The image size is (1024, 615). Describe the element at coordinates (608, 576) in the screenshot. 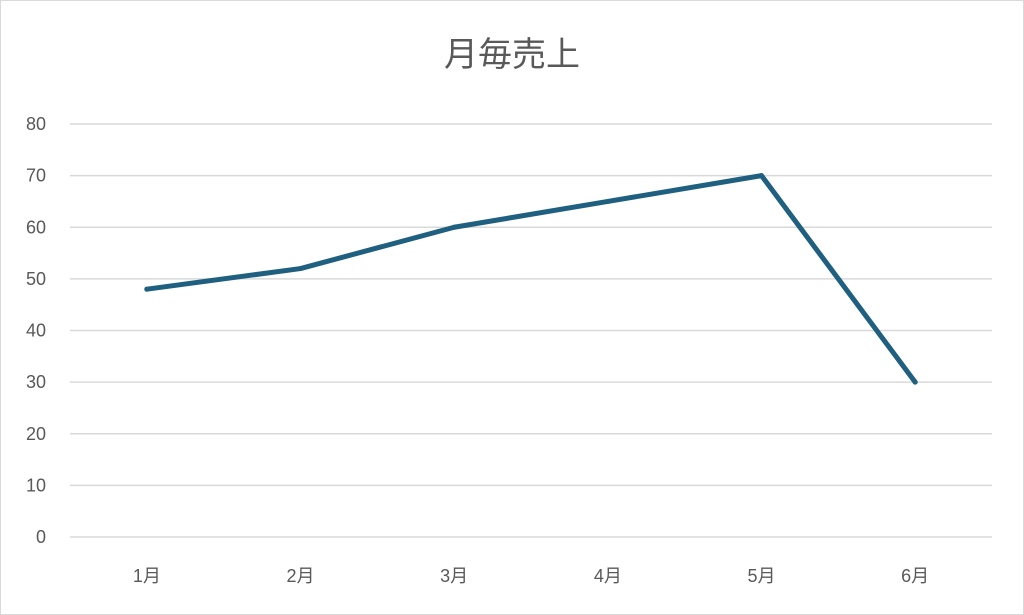

I see `x-tick-label: 4月` at that location.